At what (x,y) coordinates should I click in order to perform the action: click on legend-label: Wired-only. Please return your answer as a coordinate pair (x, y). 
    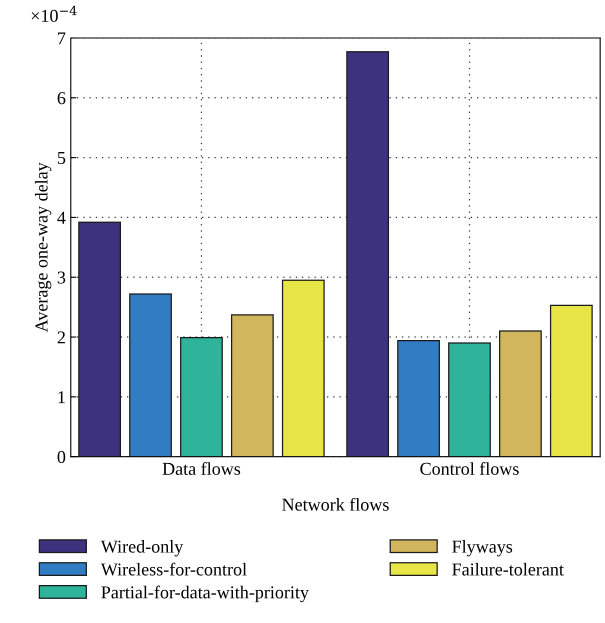
    Looking at the image, I should click on (142, 548).